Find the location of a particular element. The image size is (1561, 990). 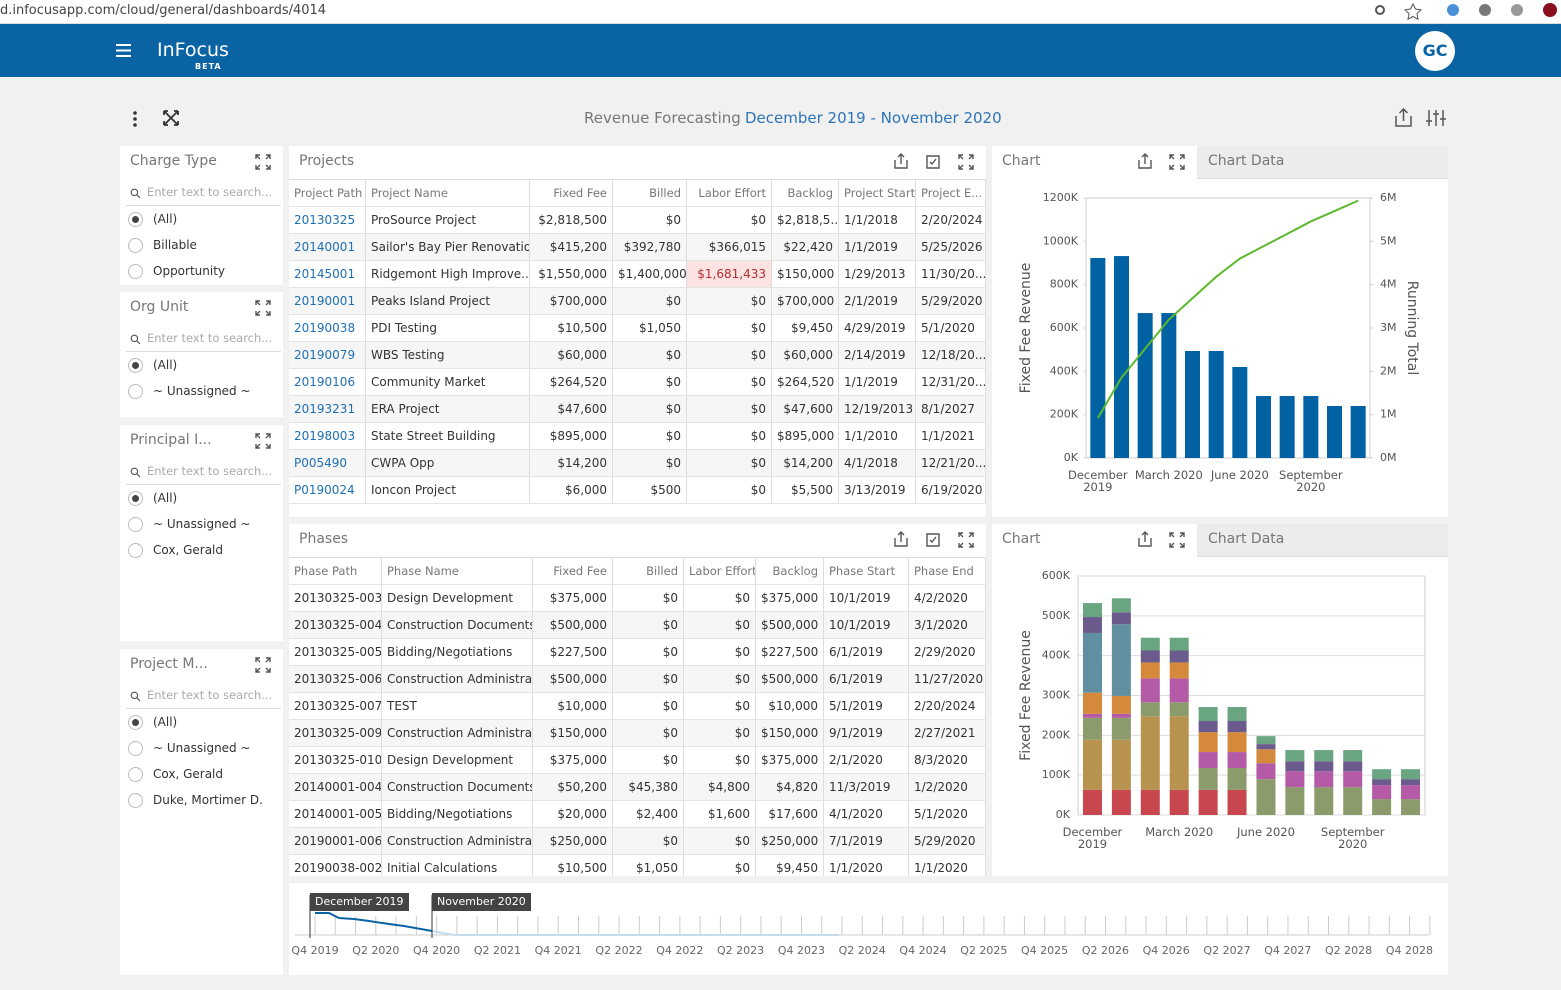

table-cell: 20190001 is located at coordinates (327, 301).